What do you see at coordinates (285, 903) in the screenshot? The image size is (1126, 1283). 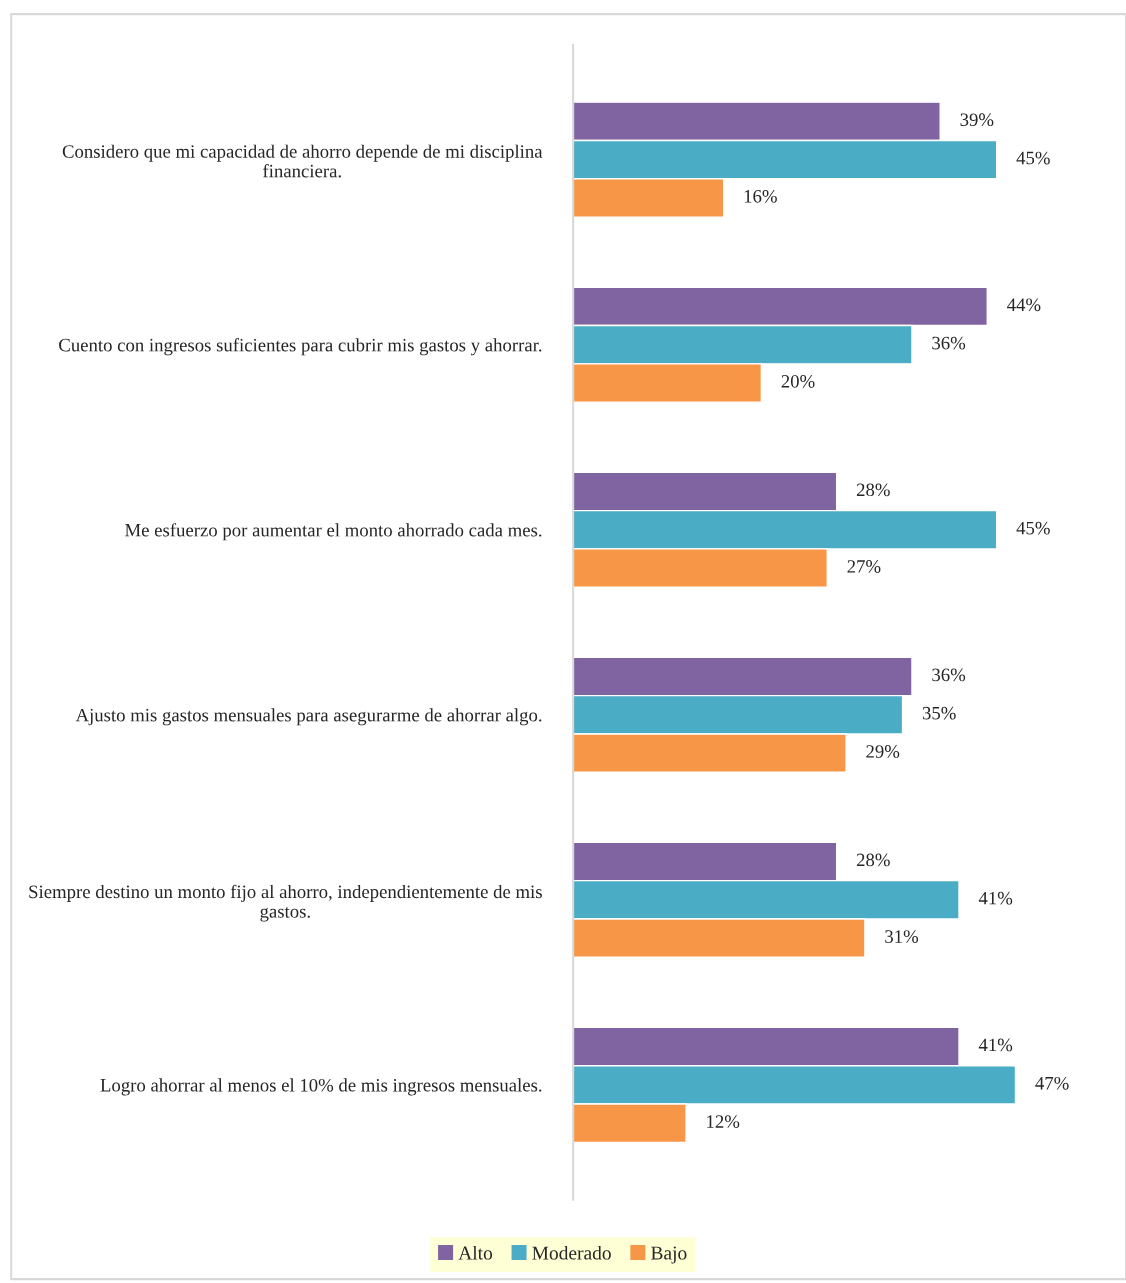 I see `y-tick-label: Siempre destino un monto fijo al ahorro, independientemente de mis gastos.` at bounding box center [285, 903].